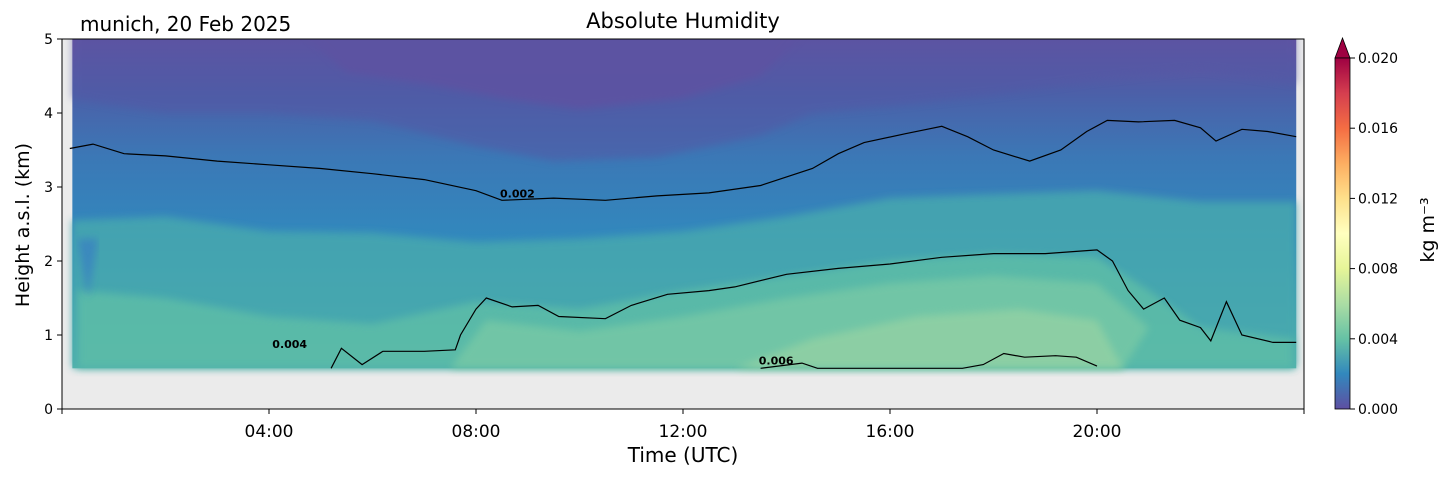 This screenshot has height=478, width=1454. Describe the element at coordinates (48, 410) in the screenshot. I see `y-tick-label: 0` at that location.